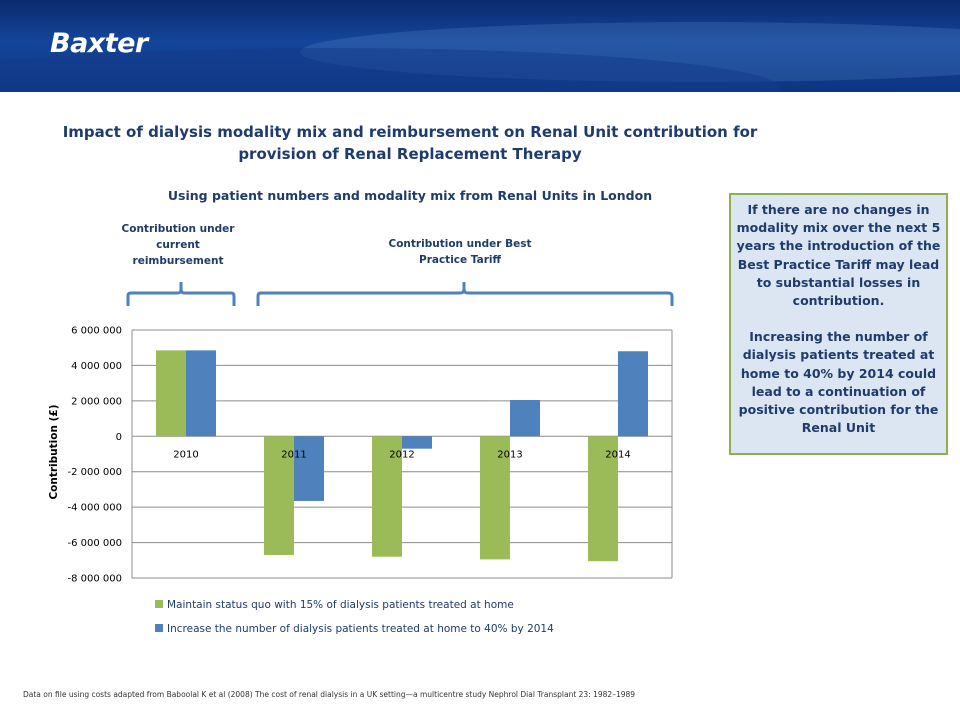 This screenshot has height=720, width=960. What do you see at coordinates (94, 579) in the screenshot?
I see `y-tick-label: -8 000 000` at bounding box center [94, 579].